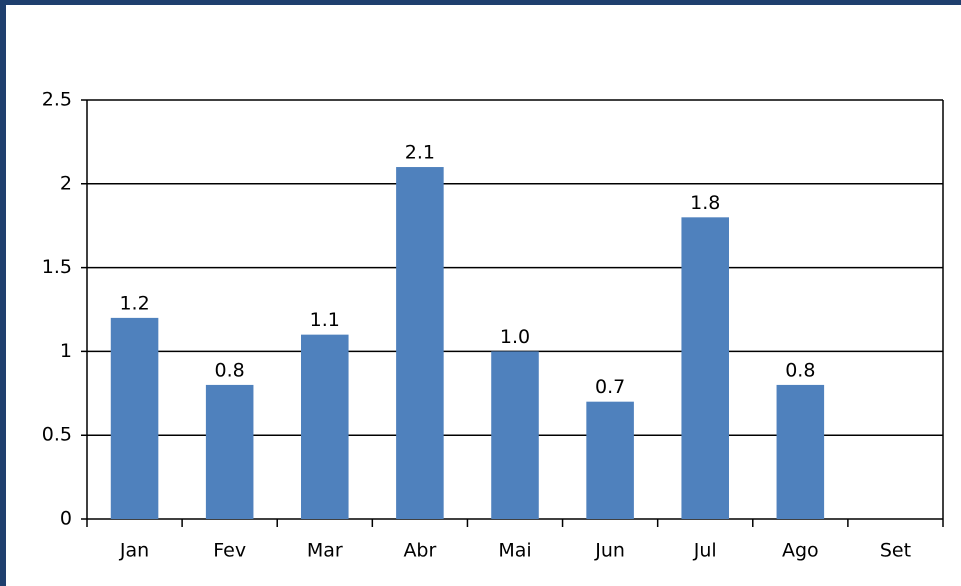 Image resolution: width=961 pixels, height=586 pixels. I want to click on x-tick-label: Set, so click(895, 551).